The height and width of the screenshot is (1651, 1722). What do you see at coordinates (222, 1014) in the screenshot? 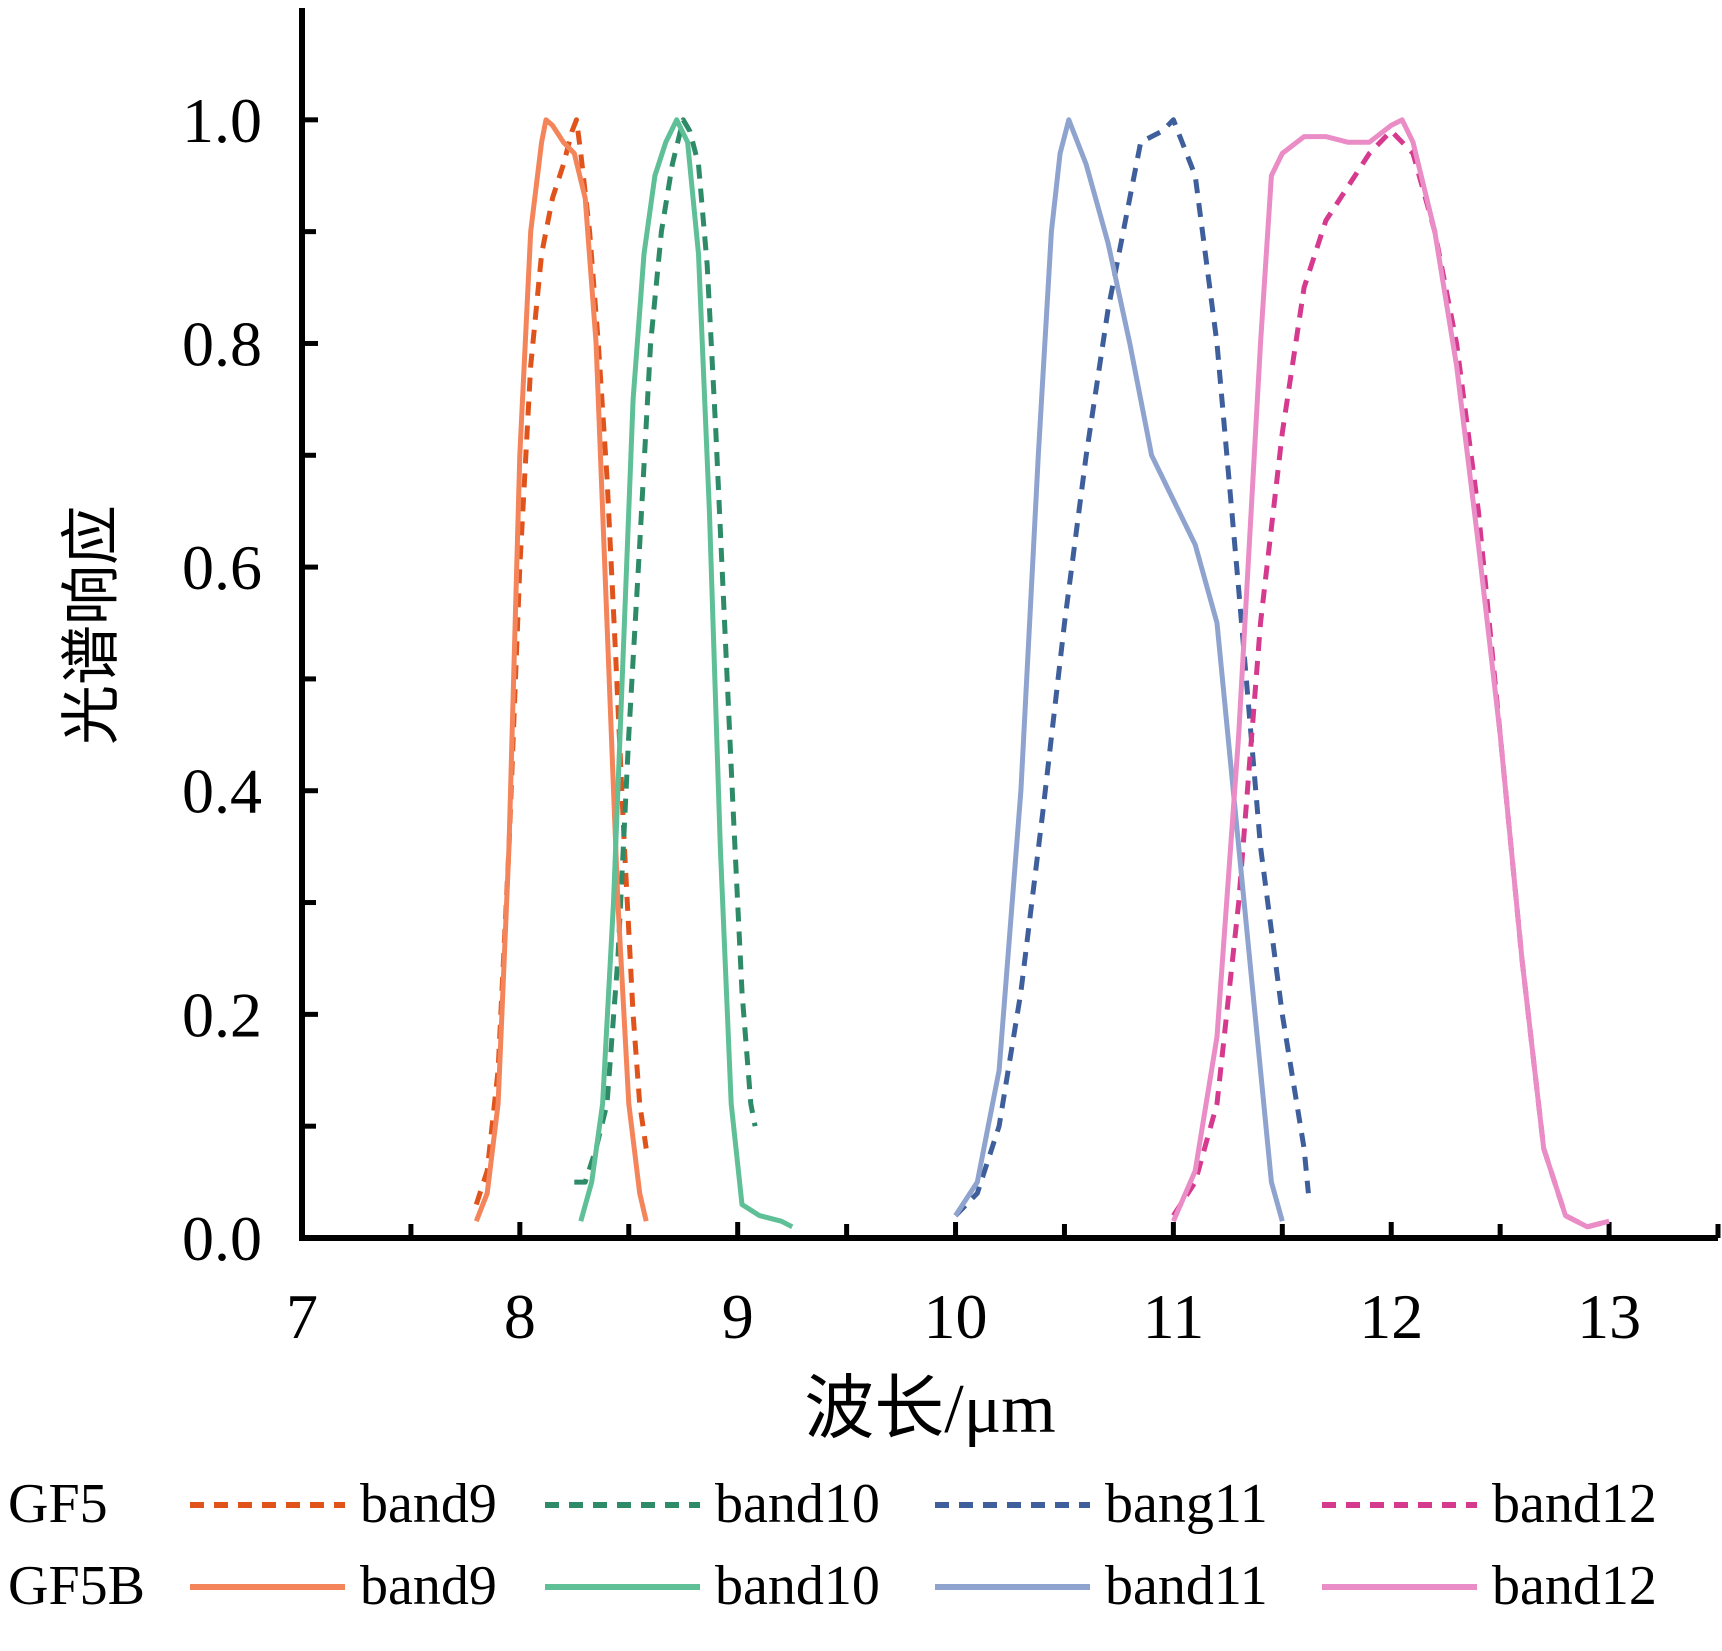
I see `y-tick-label: 0.2` at bounding box center [222, 1014].